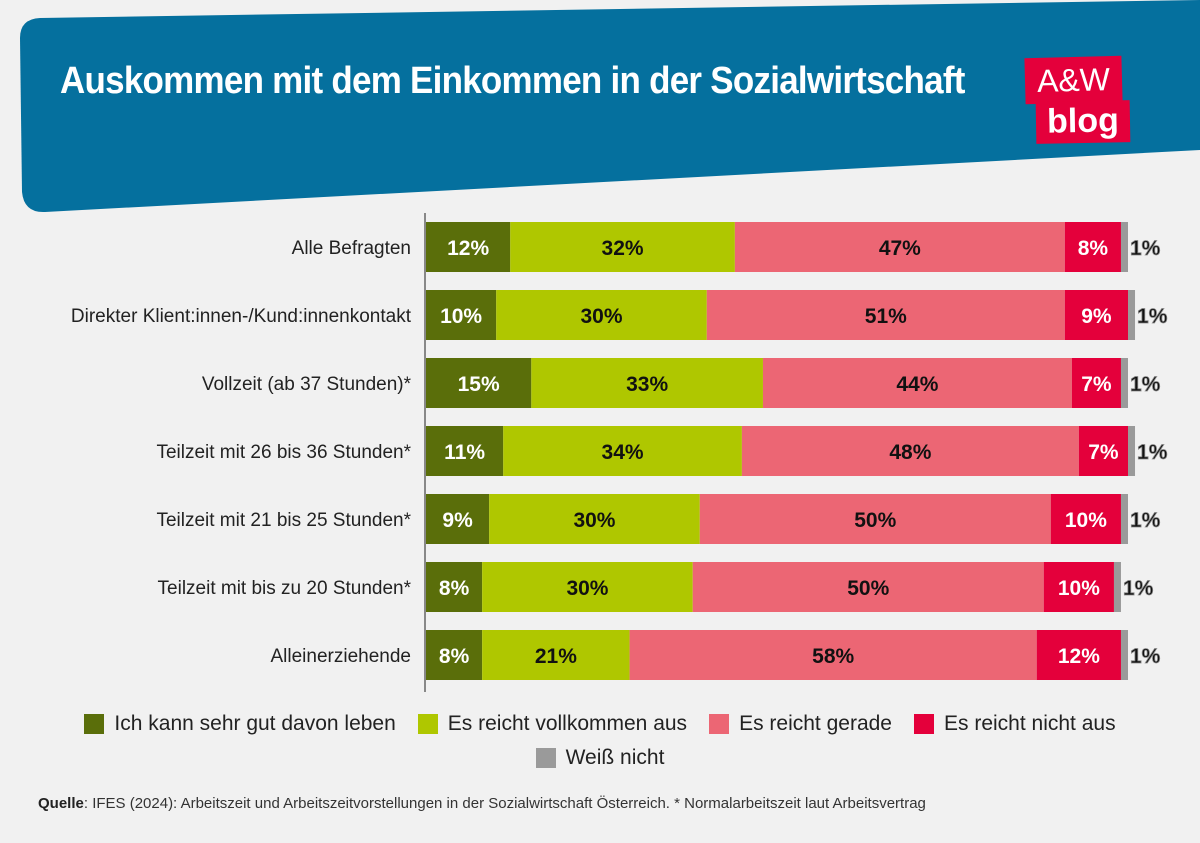 The image size is (1200, 843). Describe the element at coordinates (241, 316) in the screenshot. I see `category-label: Direkter Klient:innen-/Kund:innenkontakt` at that location.